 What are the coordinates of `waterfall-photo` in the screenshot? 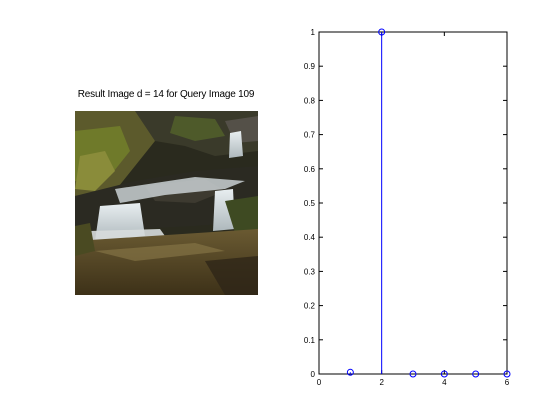 It's located at (166, 203).